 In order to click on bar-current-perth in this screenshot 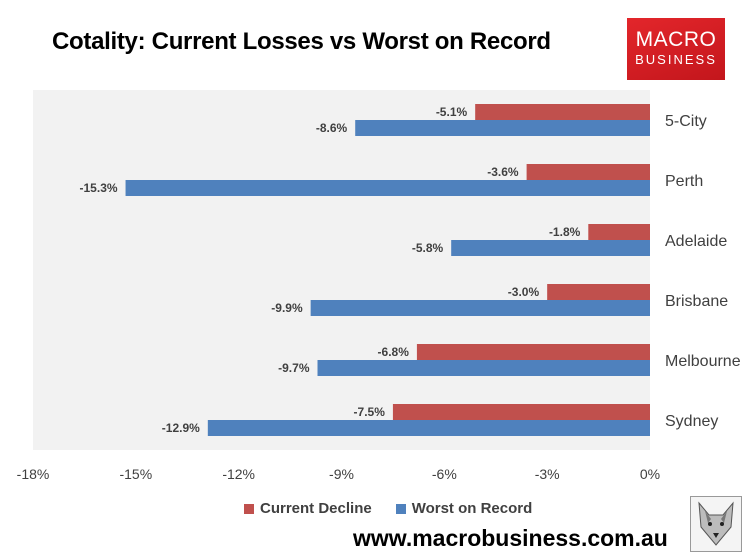, I will do `click(588, 172)`.